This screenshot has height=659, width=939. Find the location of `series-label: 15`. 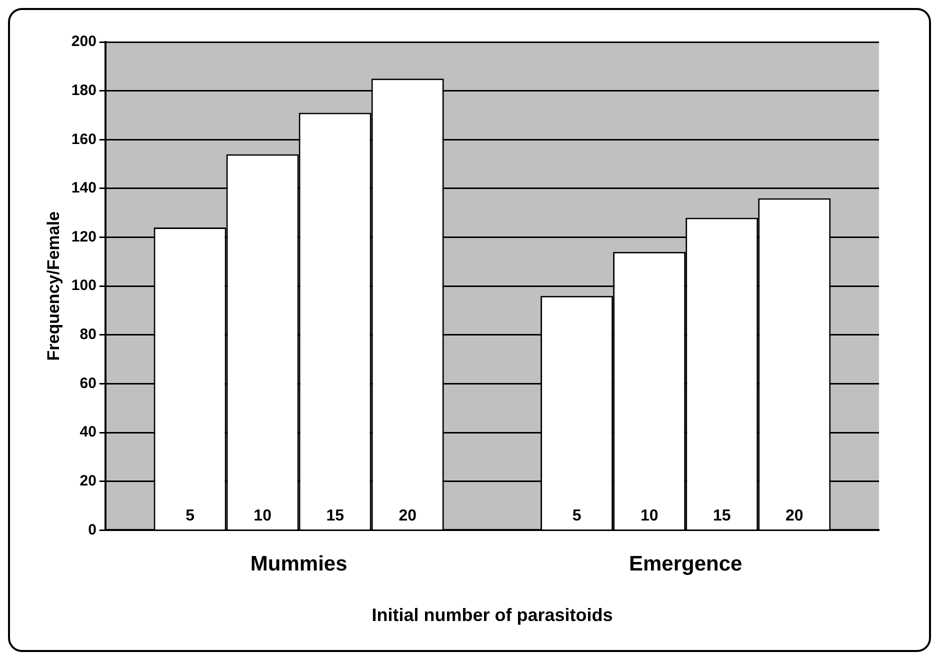

series-label: 15 is located at coordinates (335, 516).